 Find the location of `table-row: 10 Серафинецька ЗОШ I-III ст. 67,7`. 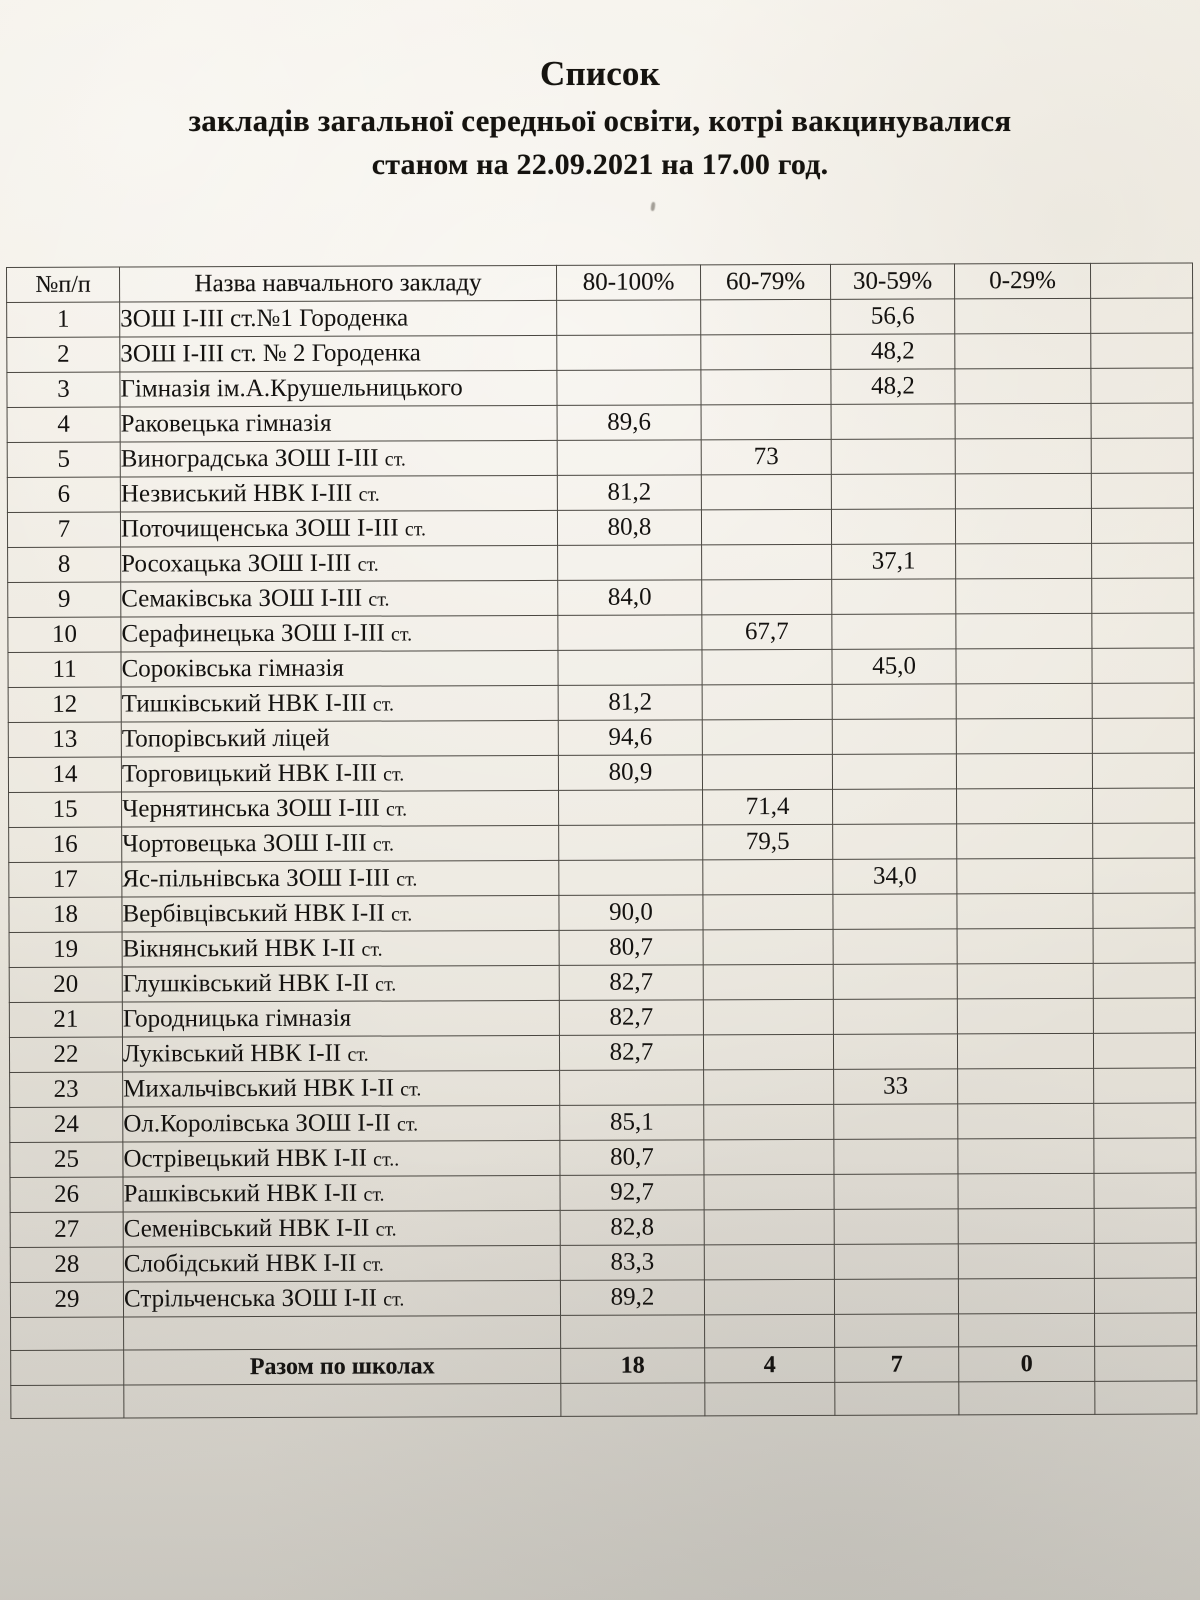

table-row: 10 Серафинецька ЗОШ I-III ст. 67,7 is located at coordinates (600, 632).